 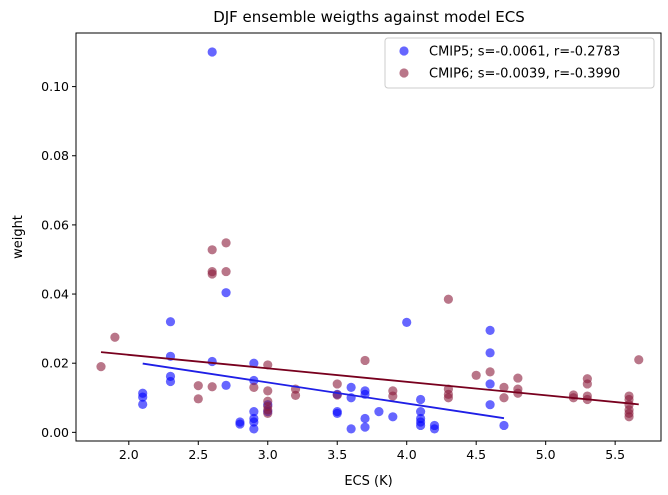 I want to click on x-tick-label: 2.5, so click(x=198, y=454).